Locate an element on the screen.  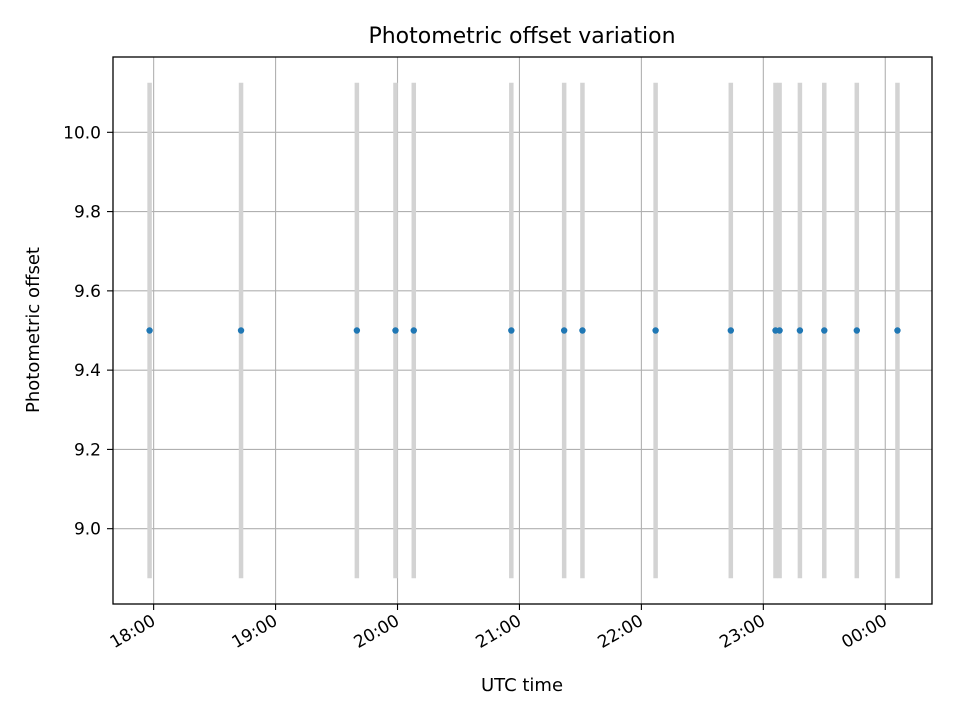
point-series is located at coordinates (523, 330).